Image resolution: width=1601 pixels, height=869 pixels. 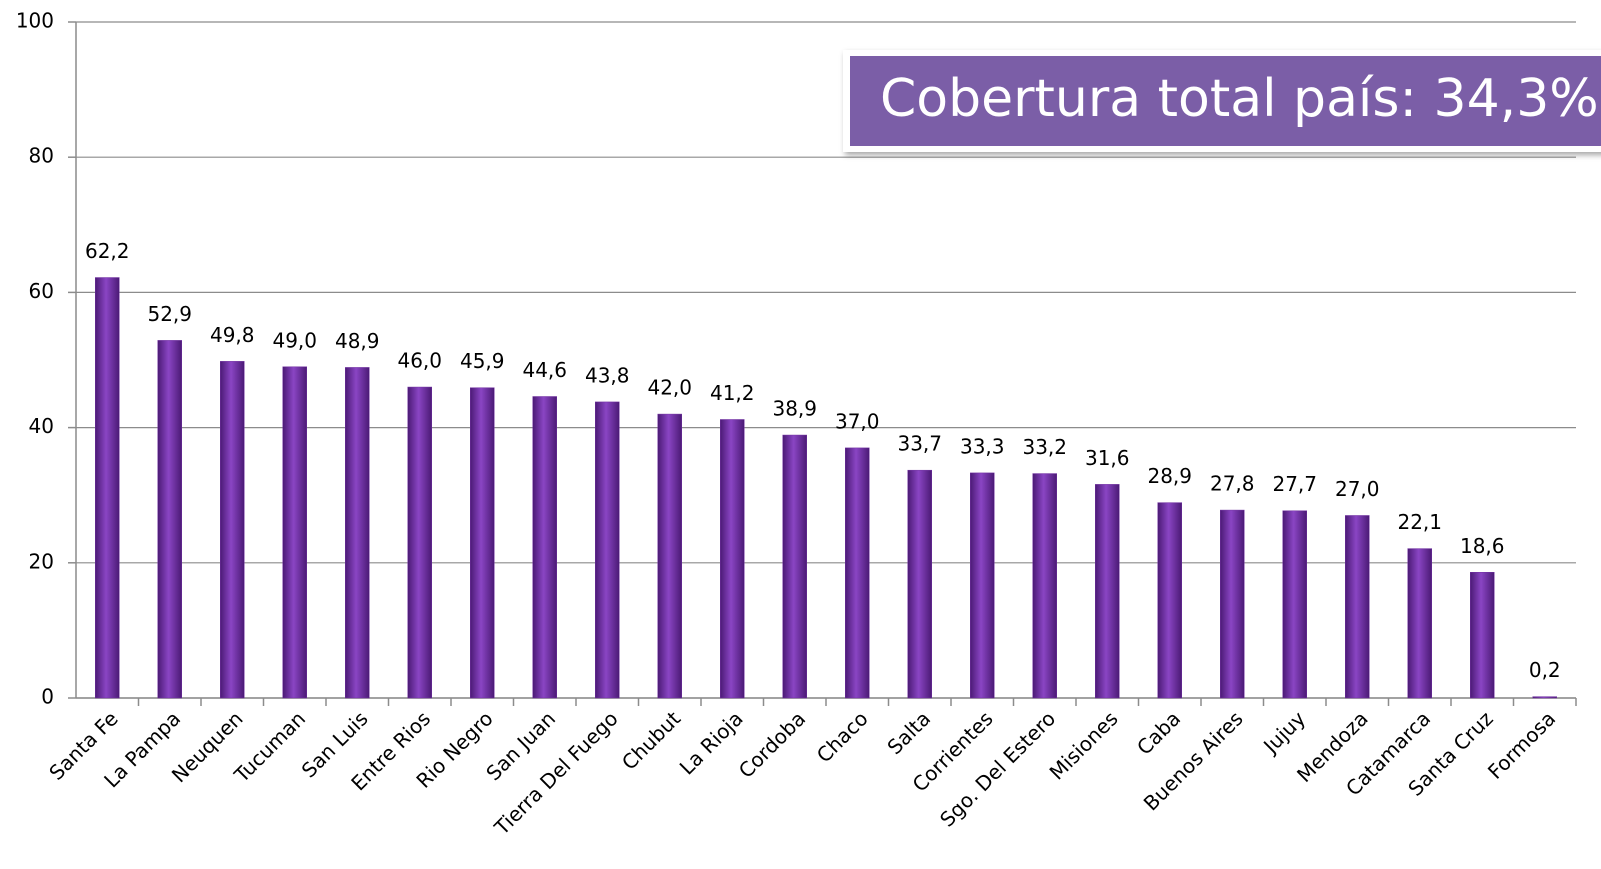 What do you see at coordinates (794, 409) in the screenshot?
I see `data-label: 38,9` at bounding box center [794, 409].